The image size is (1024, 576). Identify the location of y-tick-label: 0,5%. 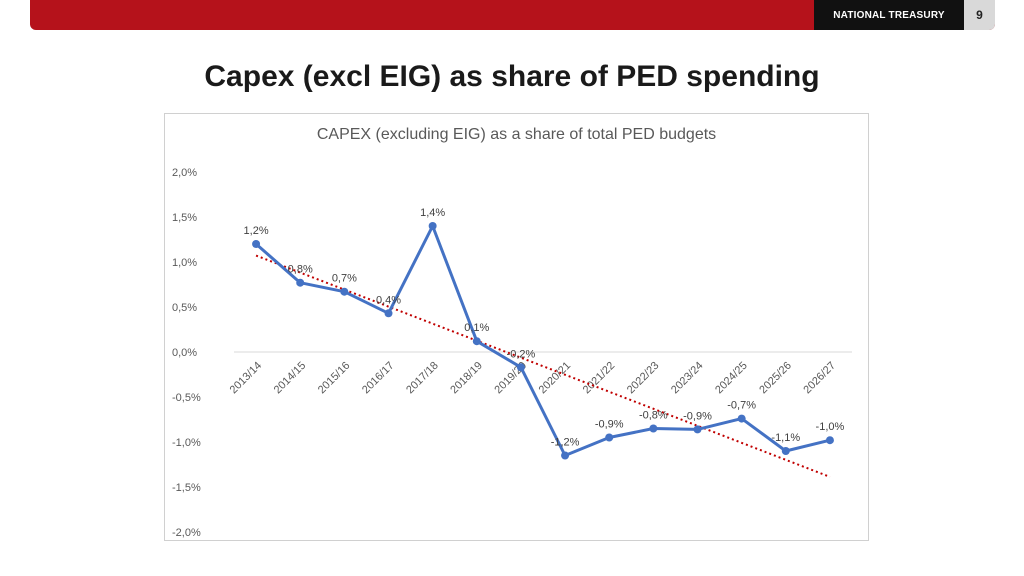
(184, 308).